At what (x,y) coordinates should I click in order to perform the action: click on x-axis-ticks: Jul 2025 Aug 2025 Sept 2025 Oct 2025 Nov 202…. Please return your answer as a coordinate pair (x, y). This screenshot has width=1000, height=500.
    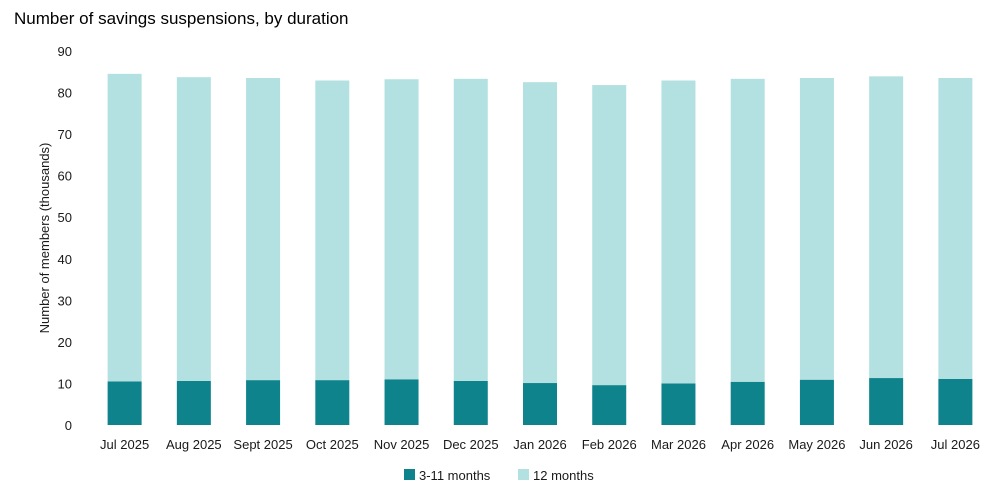
    Looking at the image, I should click on (540, 444).